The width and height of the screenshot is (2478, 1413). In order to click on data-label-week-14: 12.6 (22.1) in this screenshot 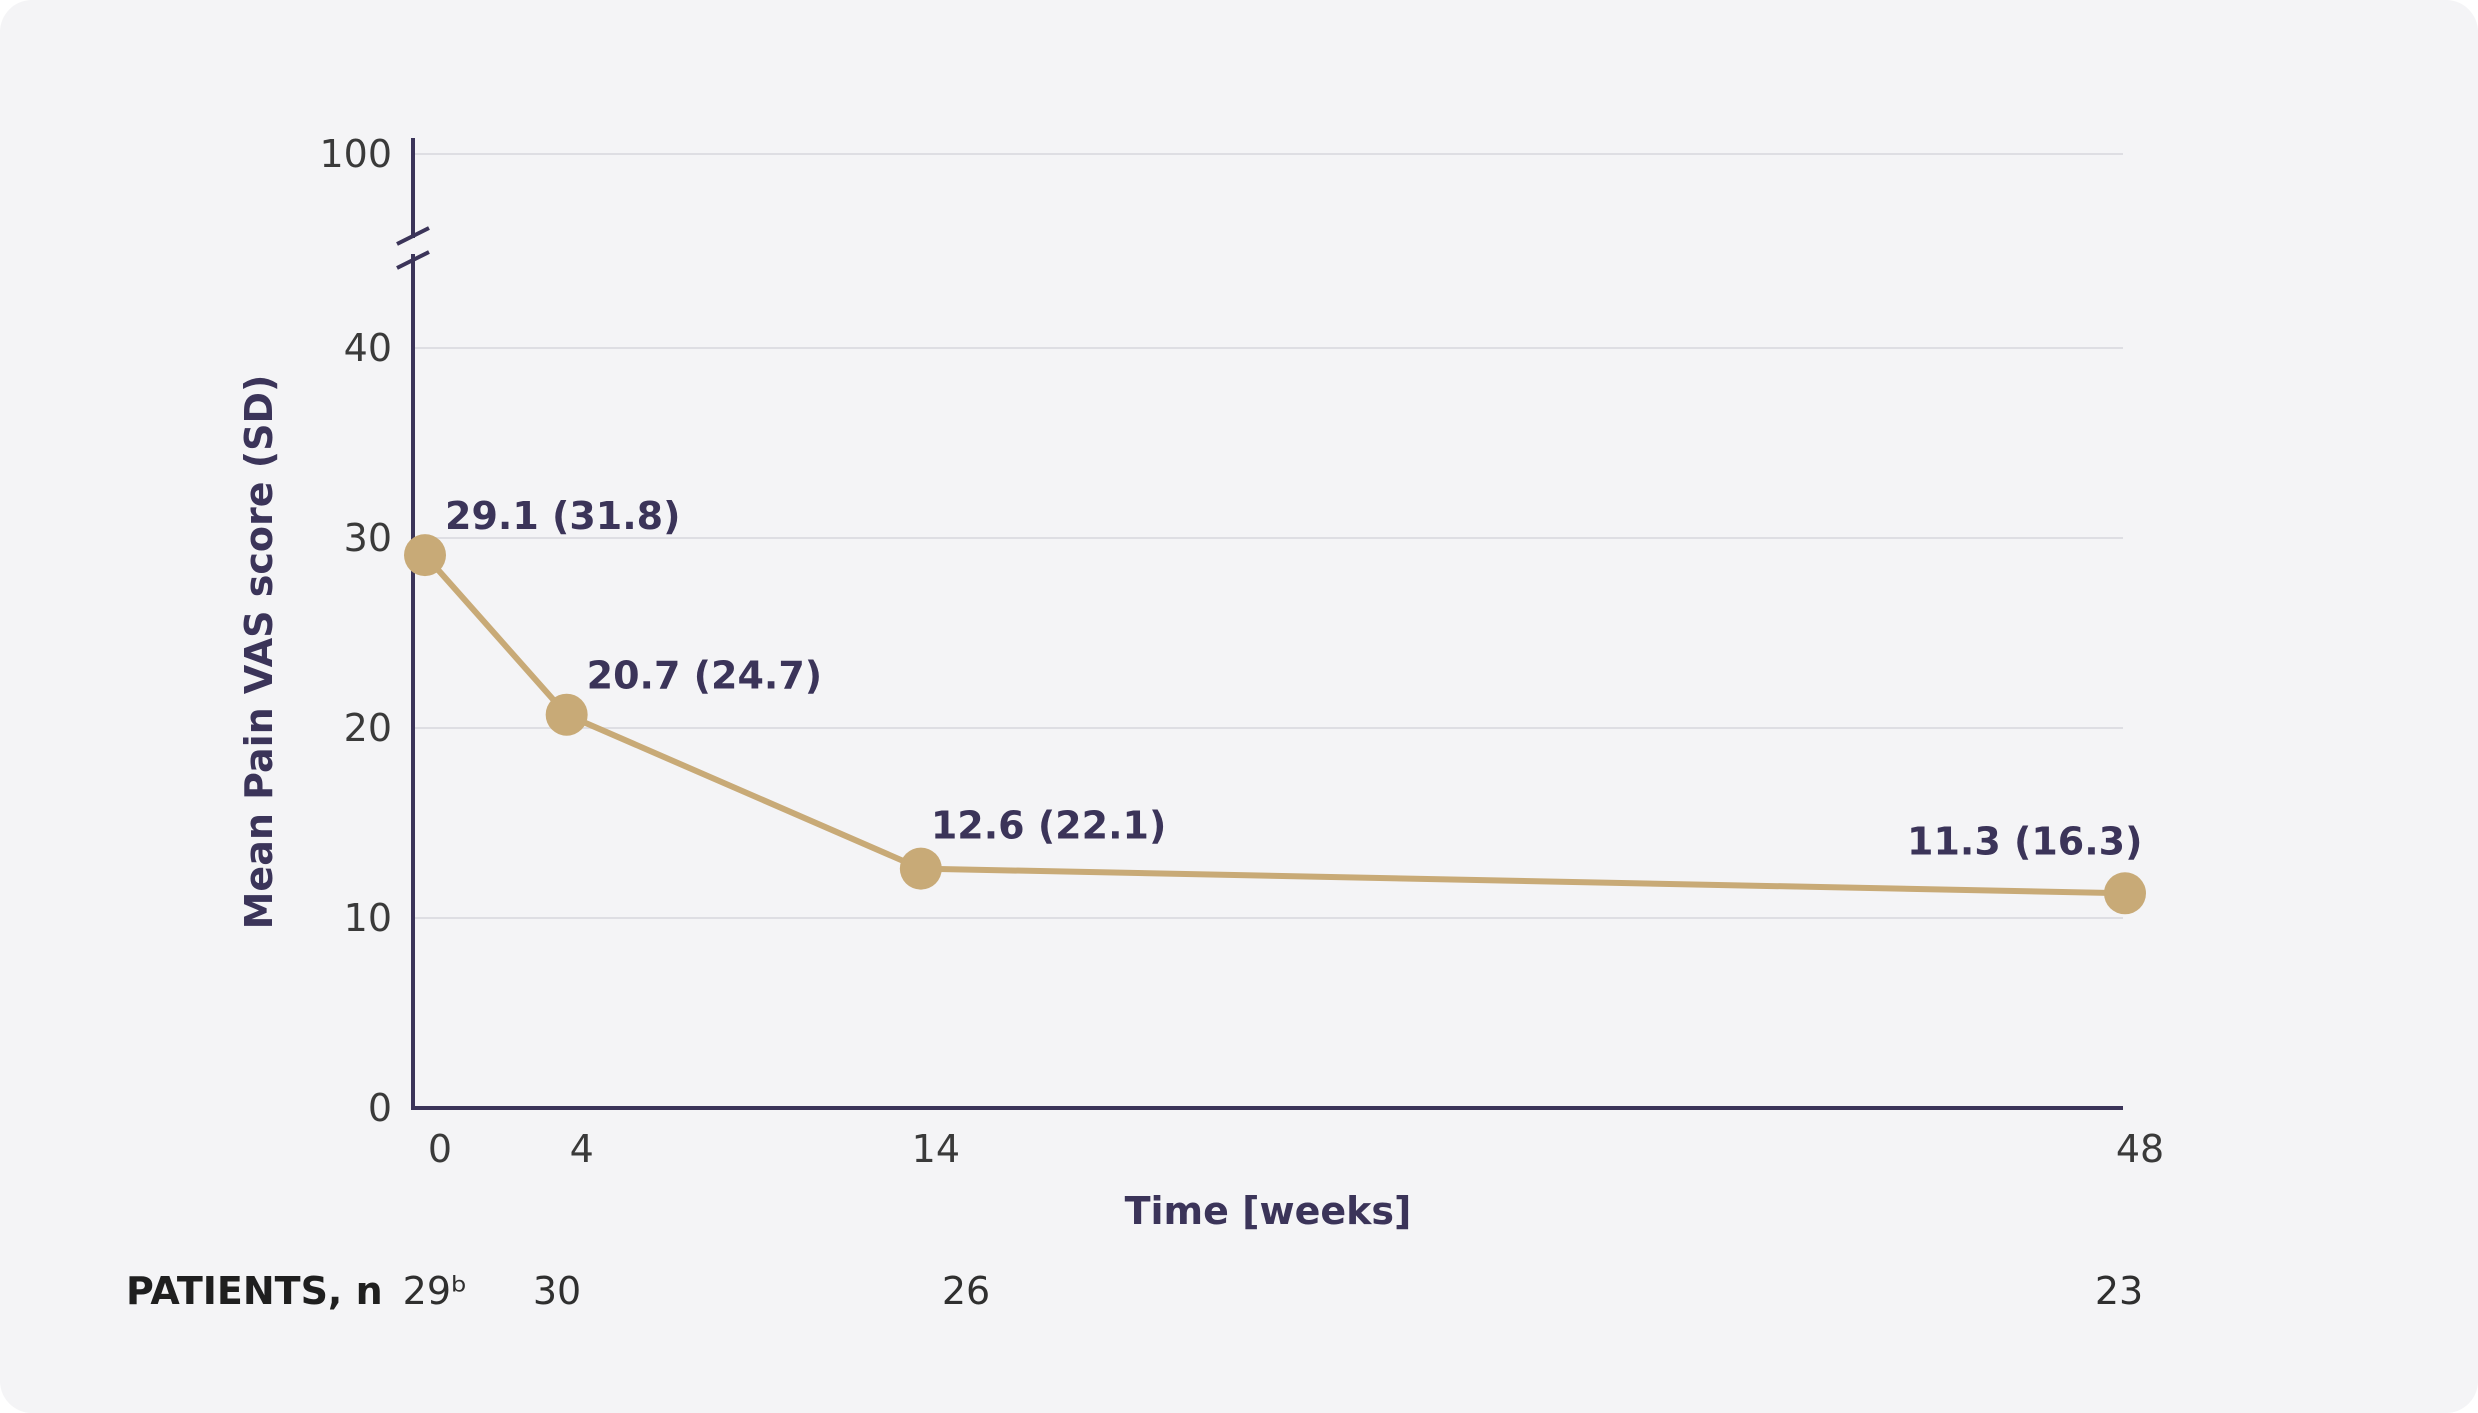, I will do `click(1048, 826)`.